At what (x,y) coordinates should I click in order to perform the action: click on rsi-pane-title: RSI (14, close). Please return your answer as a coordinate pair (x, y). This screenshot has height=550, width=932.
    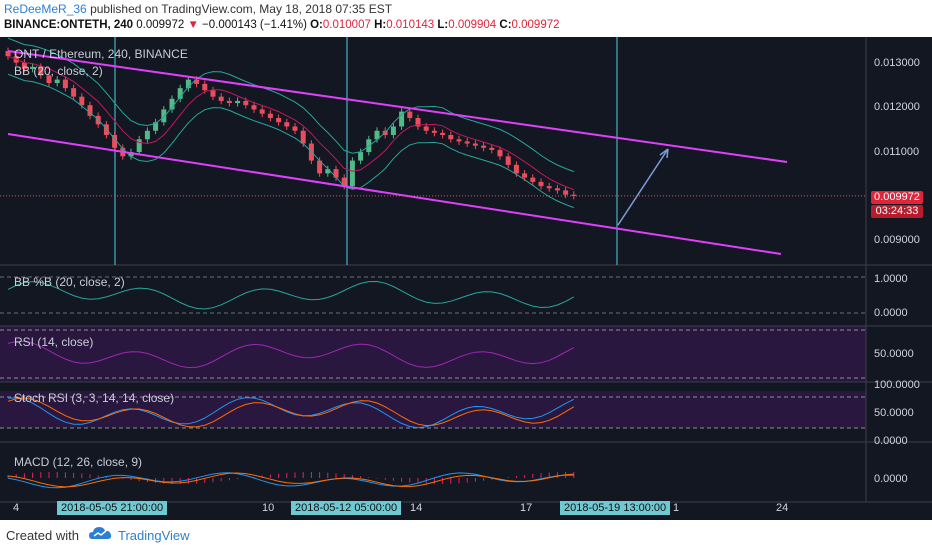
    Looking at the image, I should click on (54, 342).